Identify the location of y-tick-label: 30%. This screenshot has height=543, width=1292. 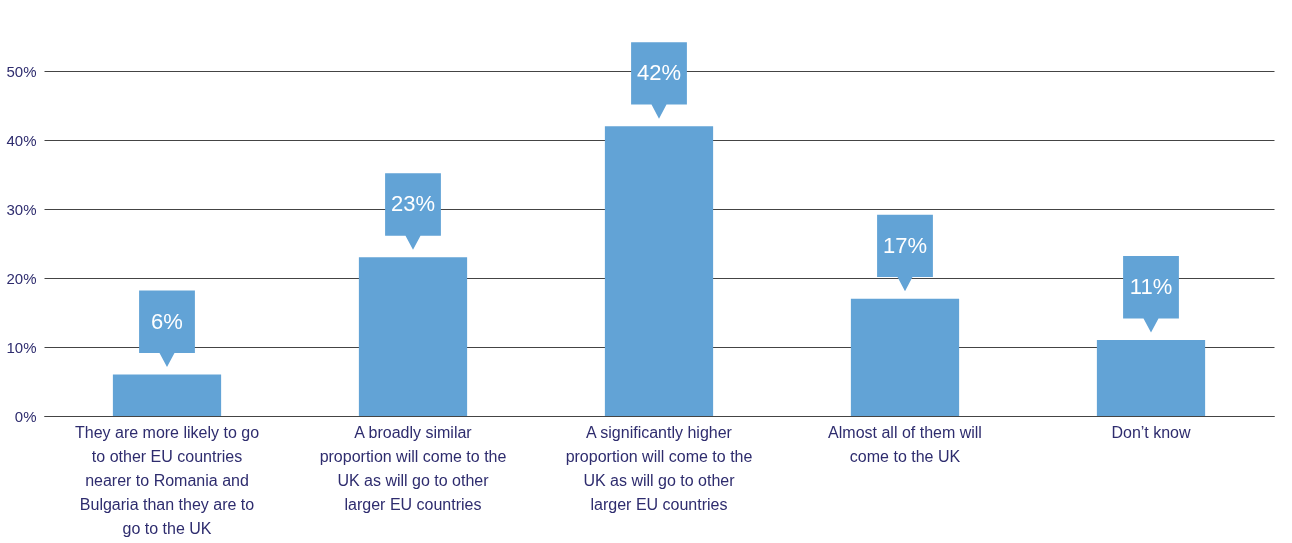
(21, 209).